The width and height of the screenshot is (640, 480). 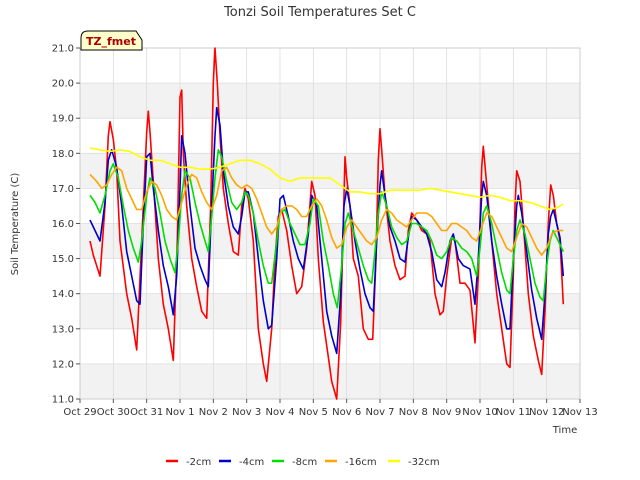 What do you see at coordinates (564, 430) in the screenshot?
I see `x-axis-label: Time` at bounding box center [564, 430].